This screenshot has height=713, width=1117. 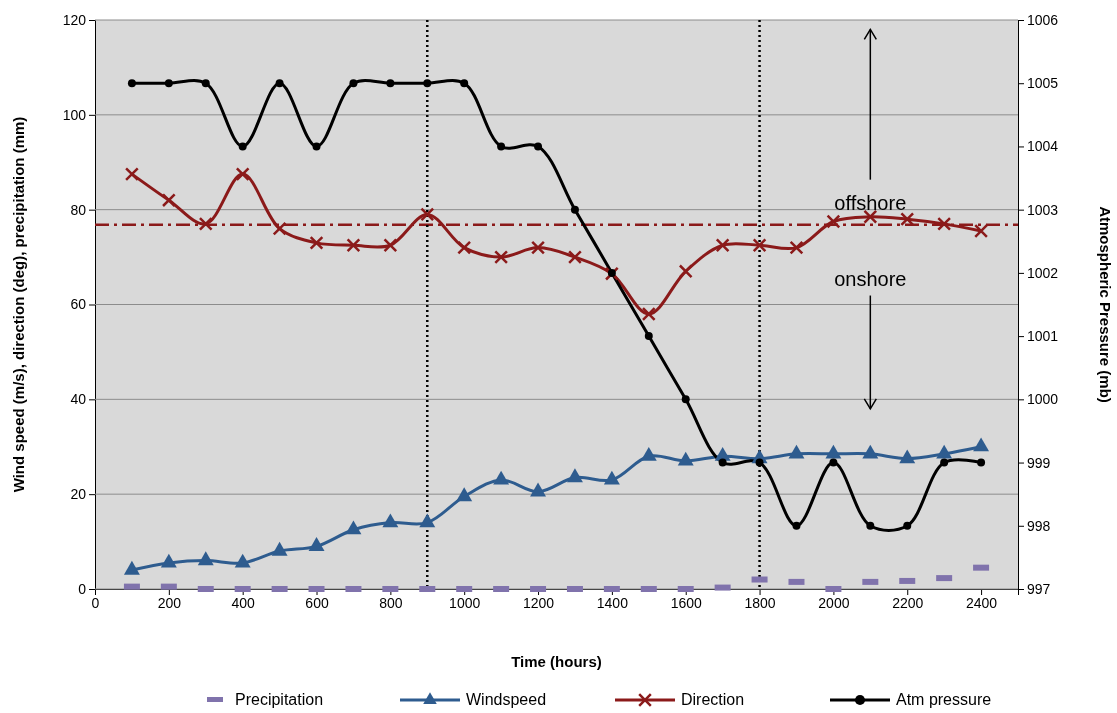 What do you see at coordinates (95, 602) in the screenshot?
I see `x-tick-label: 0` at bounding box center [95, 602].